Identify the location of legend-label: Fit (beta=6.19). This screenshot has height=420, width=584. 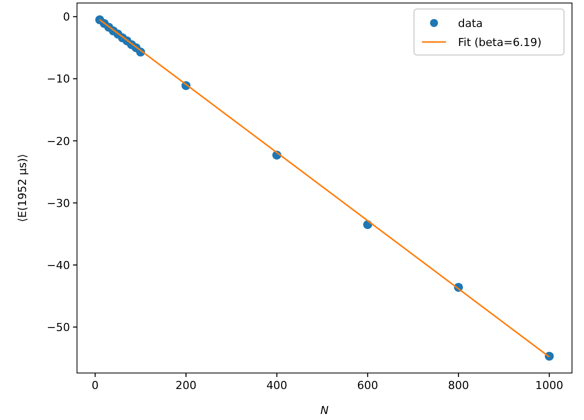
(500, 42).